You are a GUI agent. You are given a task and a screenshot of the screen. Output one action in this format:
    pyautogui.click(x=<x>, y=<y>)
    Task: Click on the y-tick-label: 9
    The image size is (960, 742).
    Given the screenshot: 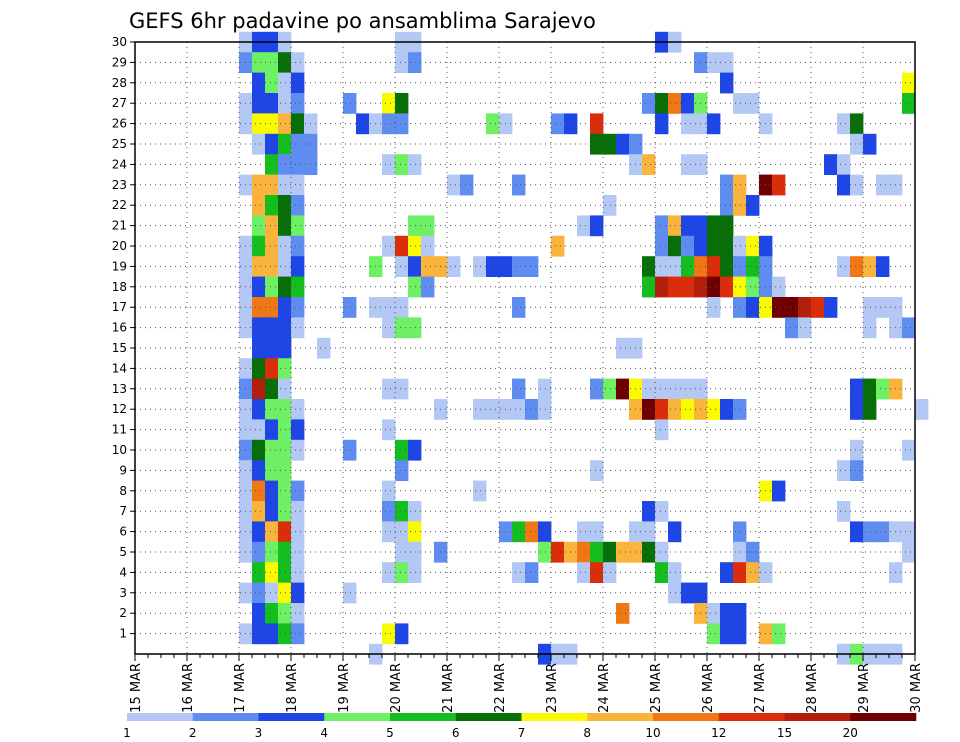 What is the action you would take?
    pyautogui.click(x=123, y=470)
    